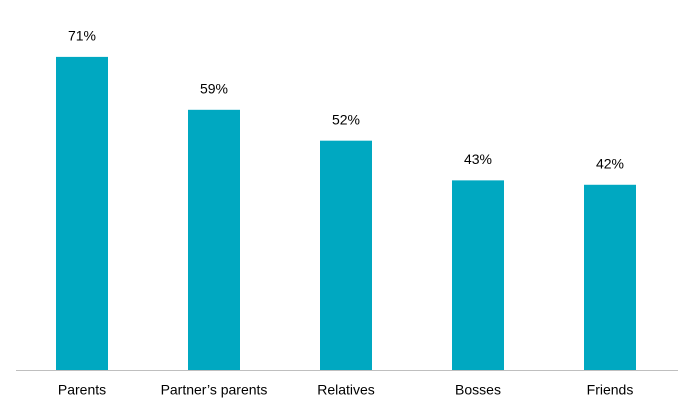 This screenshot has height=412, width=690. What do you see at coordinates (610, 163) in the screenshot?
I see `value-label: 42%` at bounding box center [610, 163].